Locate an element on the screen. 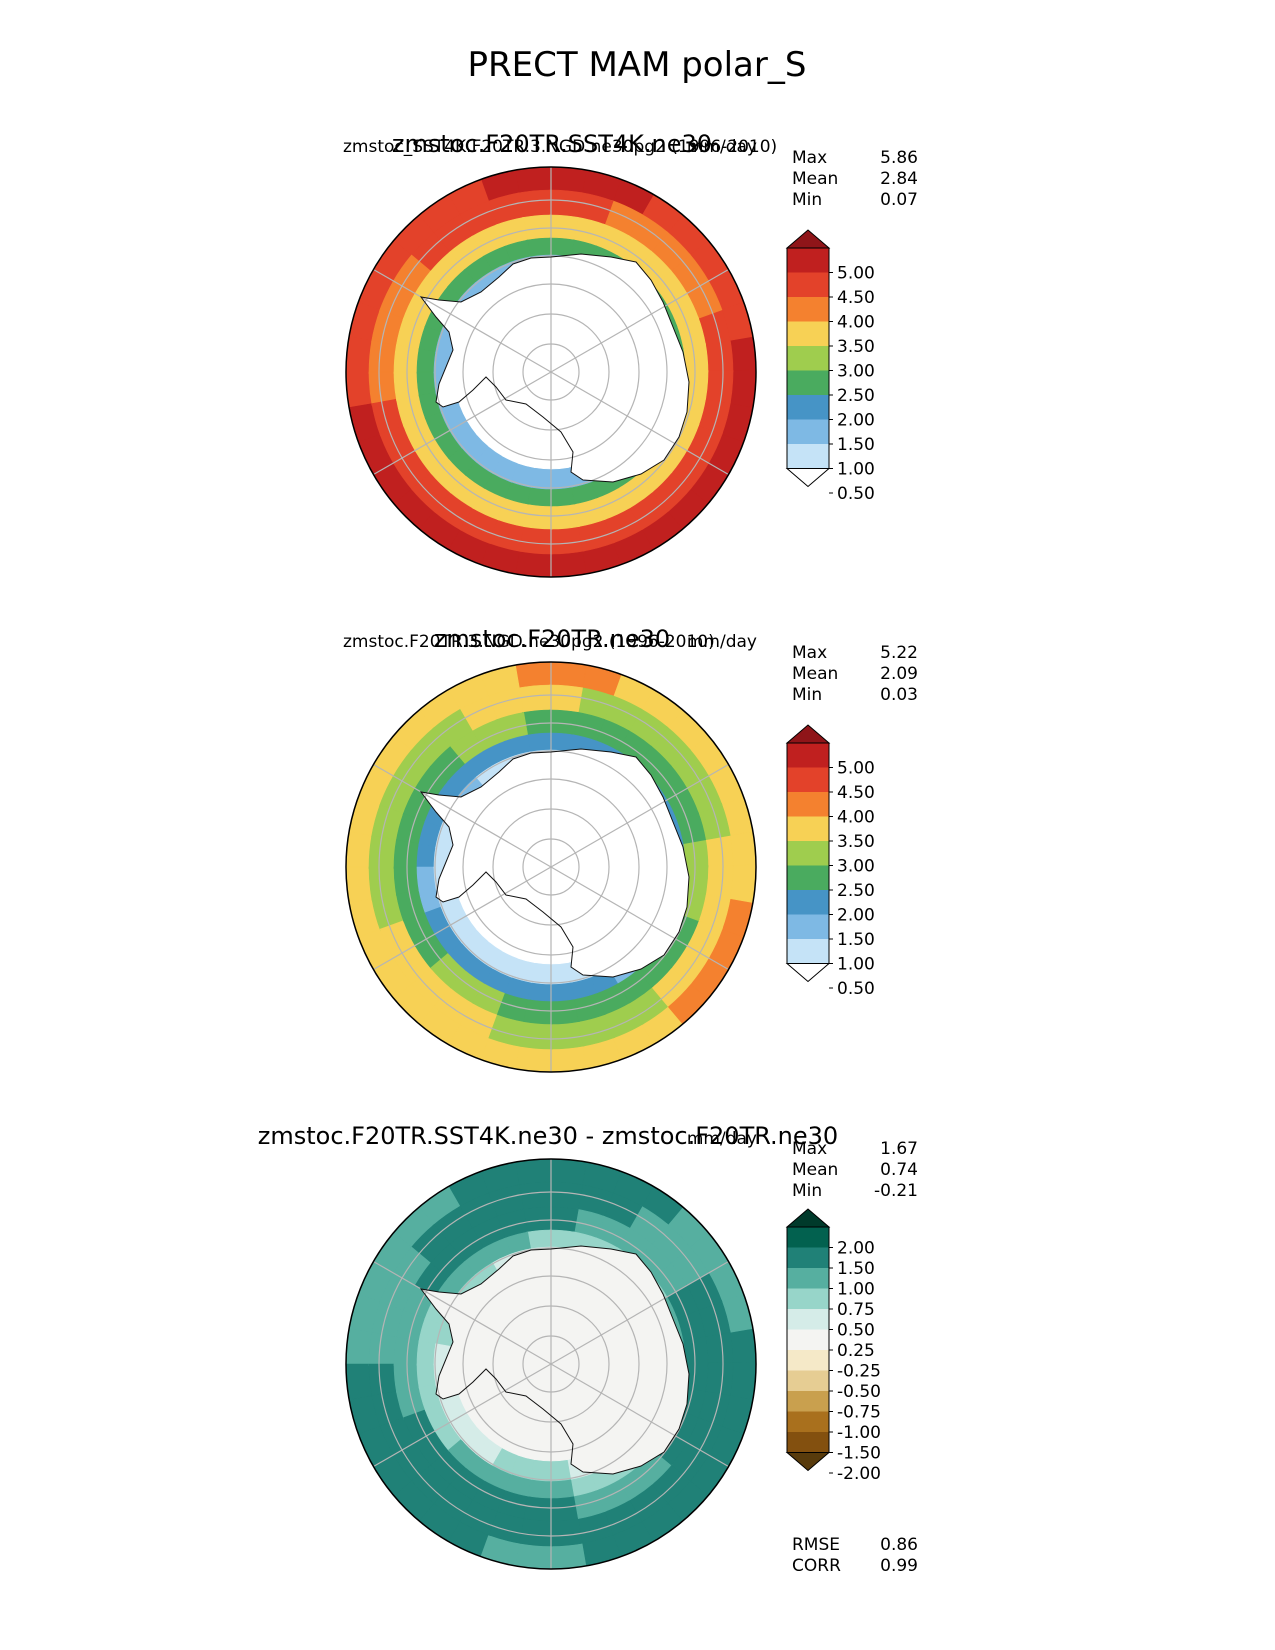 This screenshot has height=1650, width=1275. colorbar-tick-label: 4.00 is located at coordinates (856, 818).